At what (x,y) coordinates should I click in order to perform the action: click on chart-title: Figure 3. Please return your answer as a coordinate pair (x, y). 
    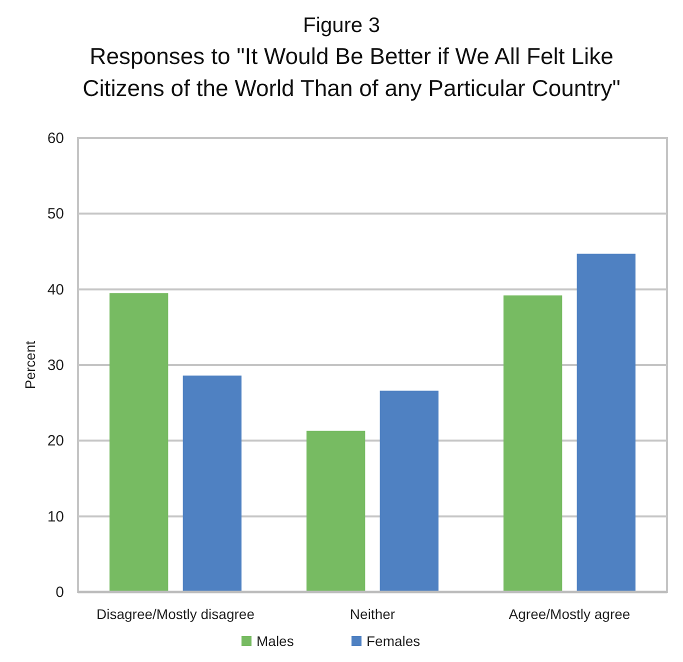
    Looking at the image, I should click on (341, 25).